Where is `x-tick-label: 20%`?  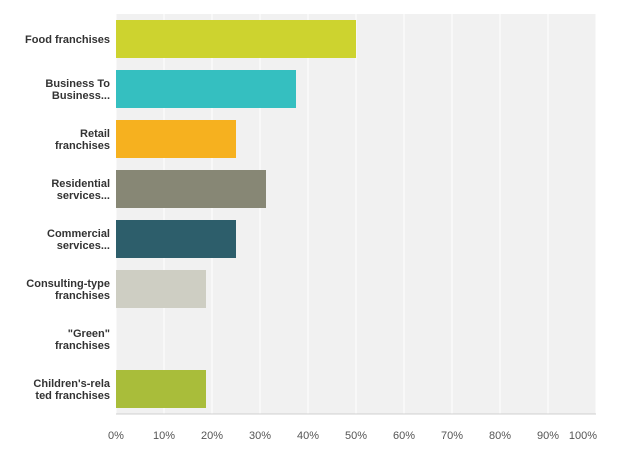 x-tick-label: 20% is located at coordinates (212, 436).